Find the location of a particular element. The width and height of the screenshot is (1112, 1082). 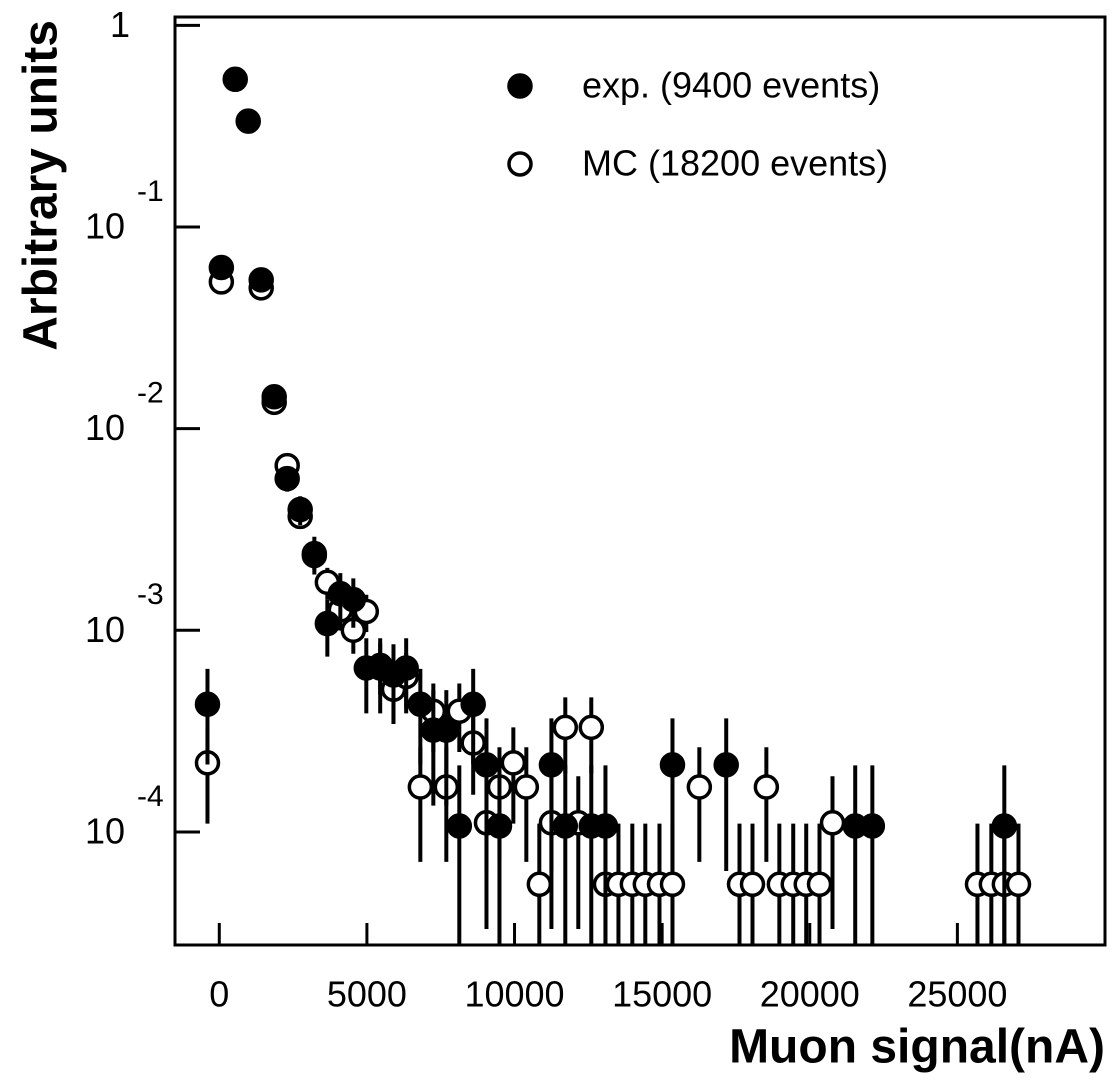

x-tick-label: 20000 is located at coordinates (810, 994).